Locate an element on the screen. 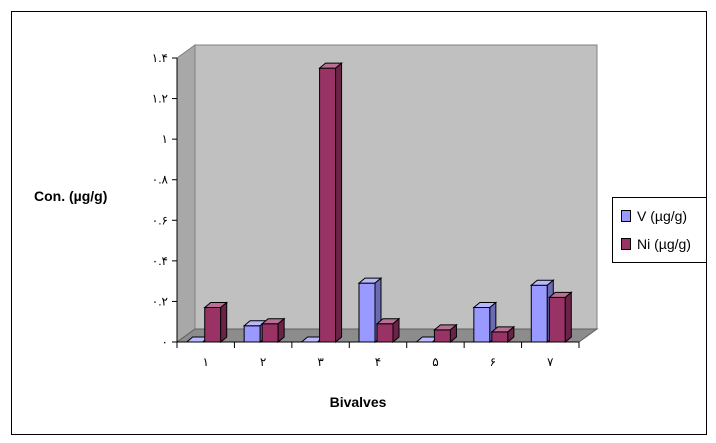 This screenshot has width=716, height=443. legend-label-ni: Ni (µg/g) is located at coordinates (664, 244).